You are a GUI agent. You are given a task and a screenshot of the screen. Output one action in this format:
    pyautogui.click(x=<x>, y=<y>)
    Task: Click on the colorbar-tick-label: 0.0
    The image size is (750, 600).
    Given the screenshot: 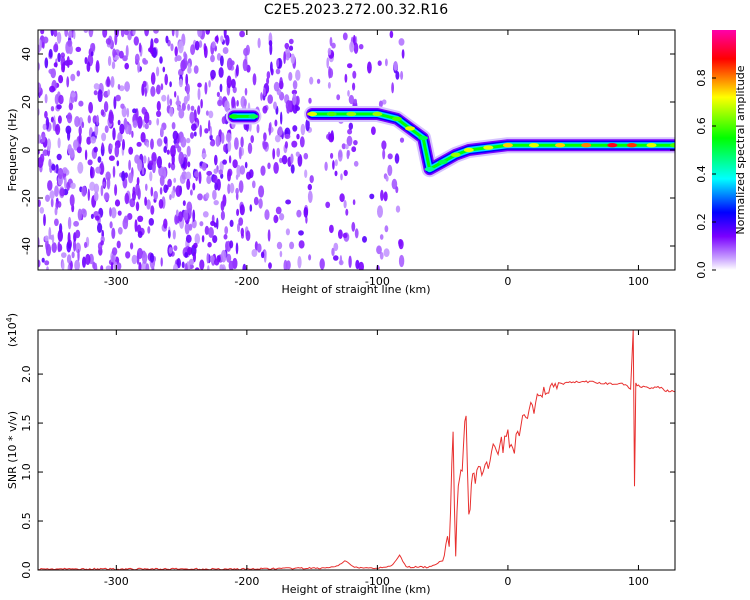 What is the action you would take?
    pyautogui.click(x=701, y=270)
    